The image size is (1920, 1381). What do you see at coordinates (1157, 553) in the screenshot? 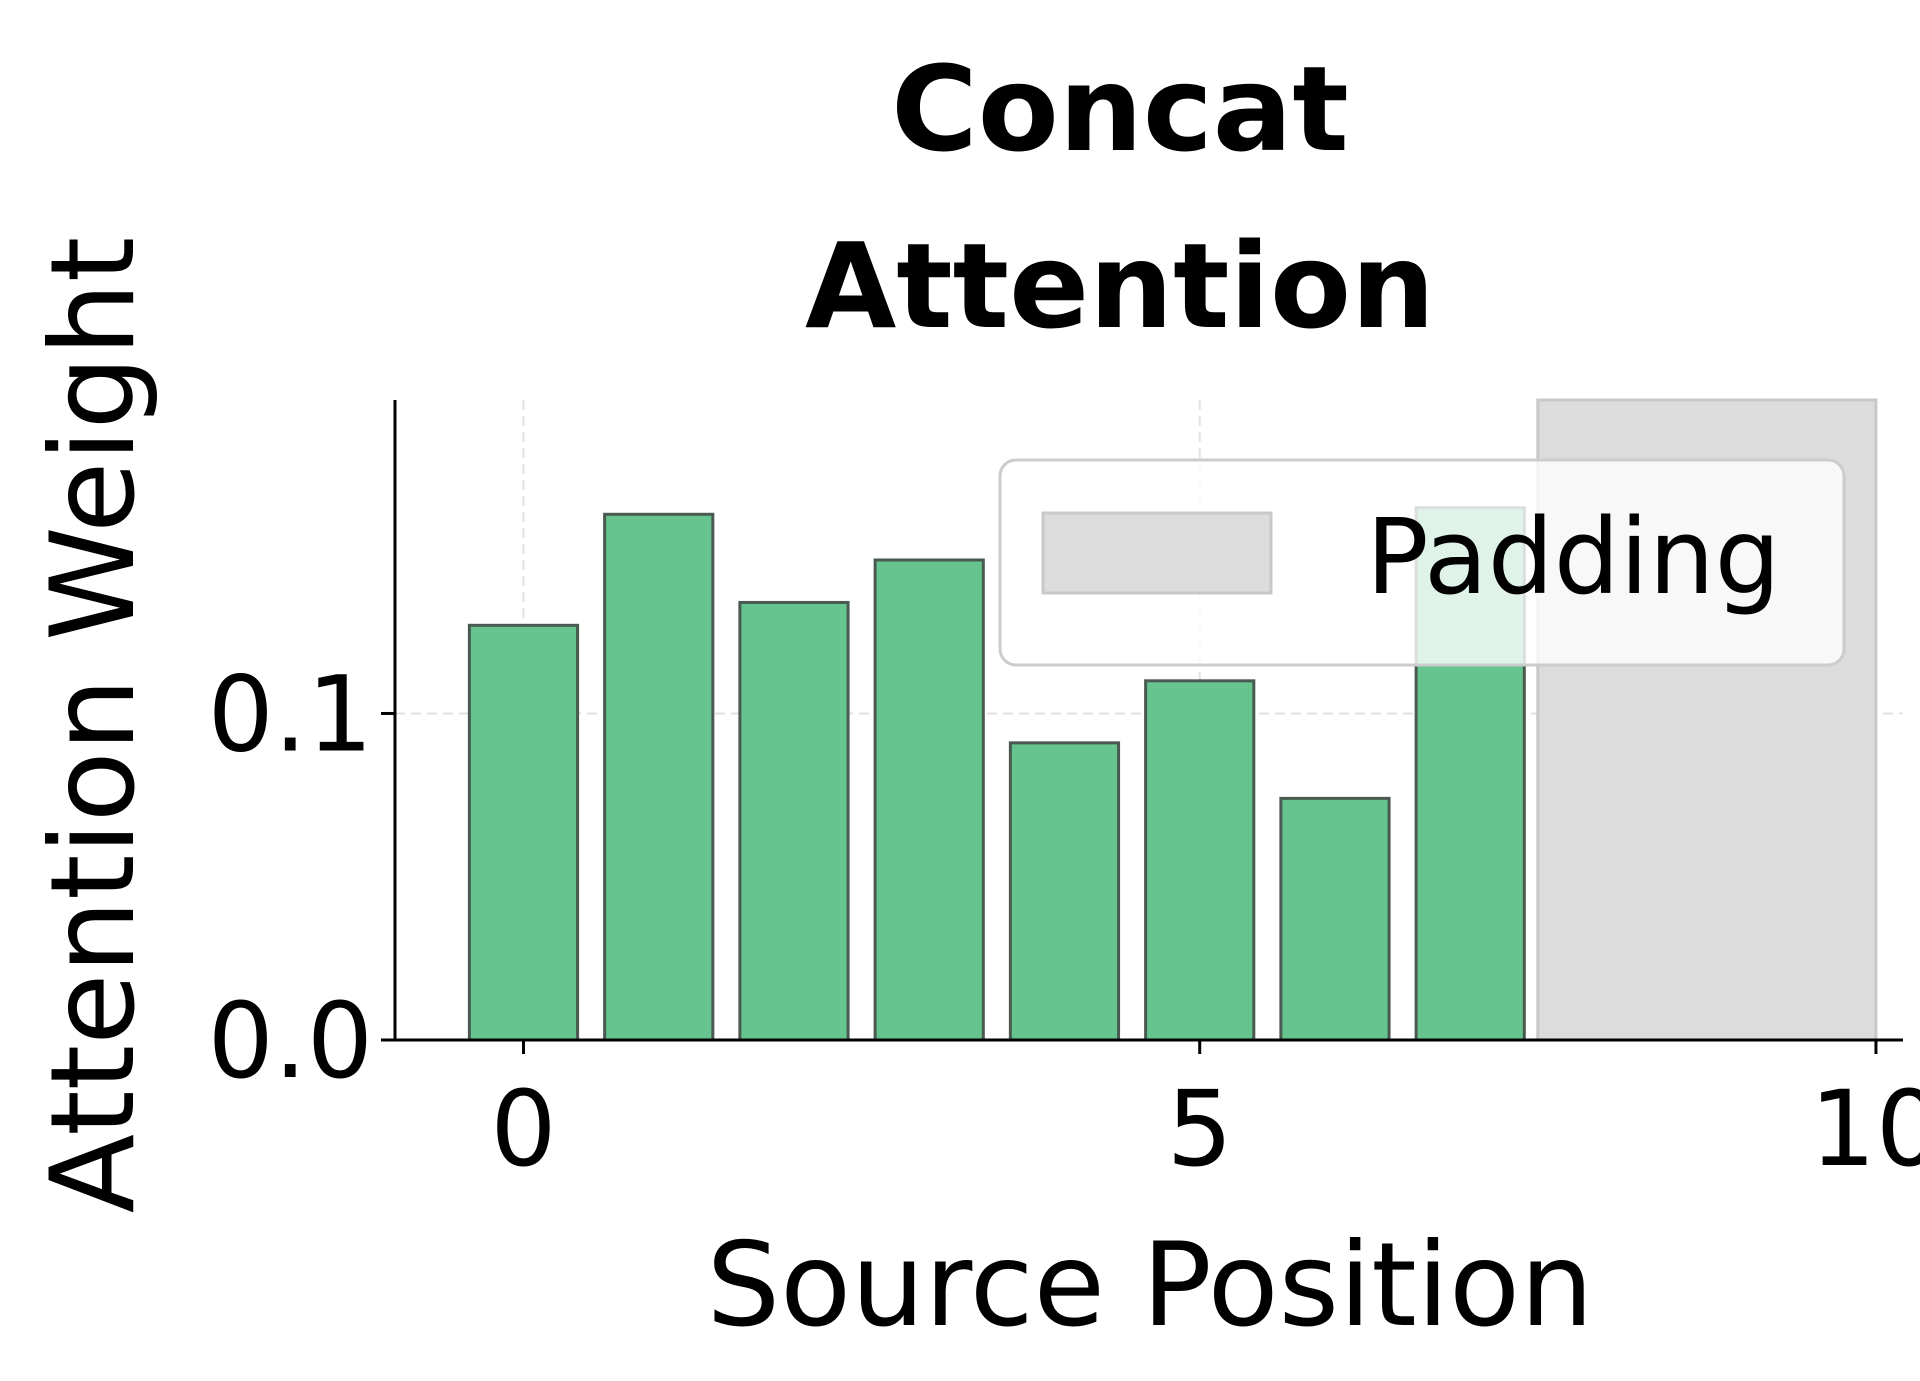
I see `legend-swatch-padding` at bounding box center [1157, 553].